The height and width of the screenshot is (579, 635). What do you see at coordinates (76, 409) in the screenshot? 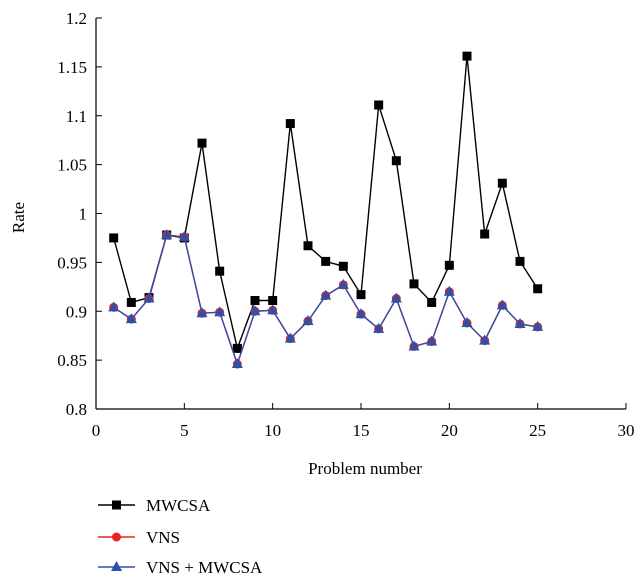
I see `y-tick-label: 0.8` at bounding box center [76, 409].